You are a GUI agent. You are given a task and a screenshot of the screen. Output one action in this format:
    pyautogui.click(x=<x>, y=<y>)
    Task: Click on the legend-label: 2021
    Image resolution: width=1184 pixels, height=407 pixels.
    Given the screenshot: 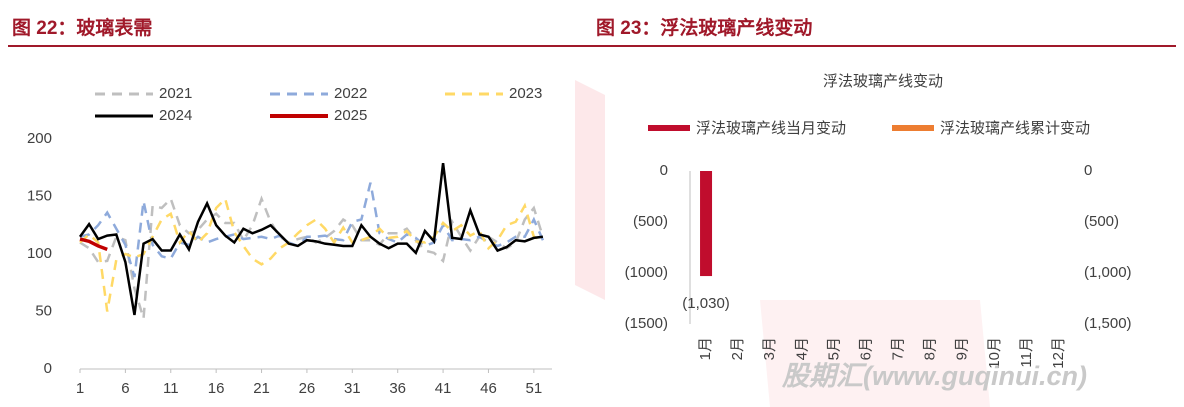 What is the action you would take?
    pyautogui.click(x=175, y=93)
    